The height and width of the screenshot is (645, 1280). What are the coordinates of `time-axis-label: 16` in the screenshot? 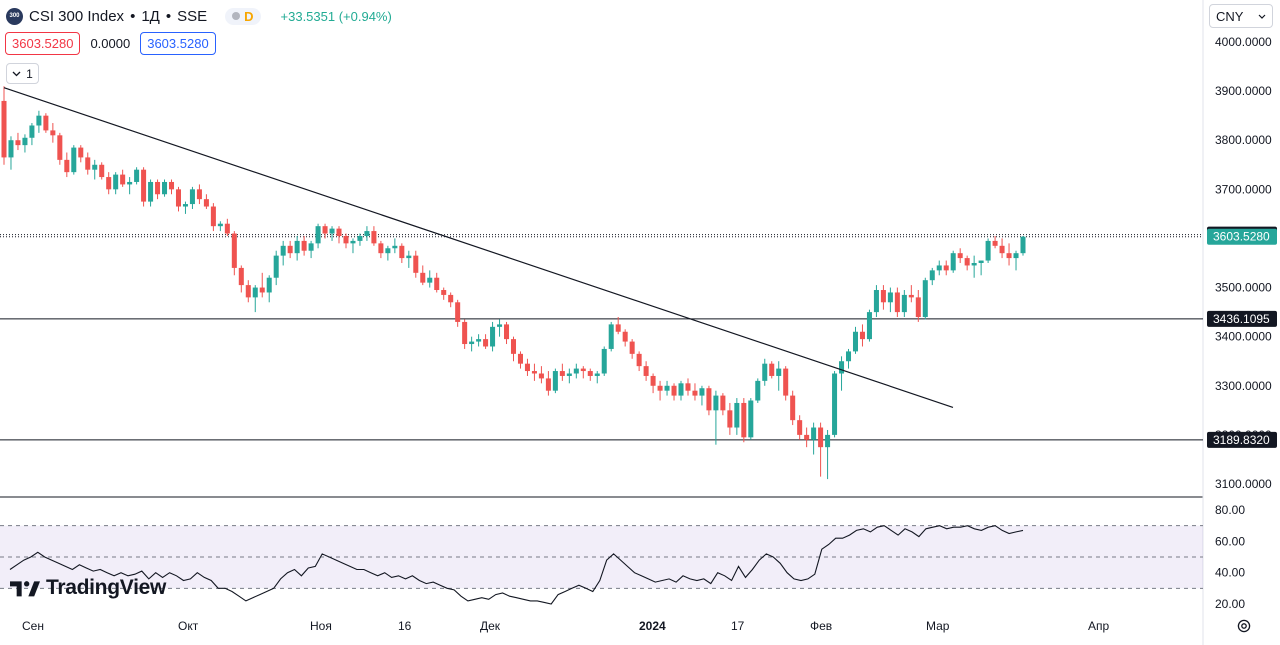 It's located at (405, 626).